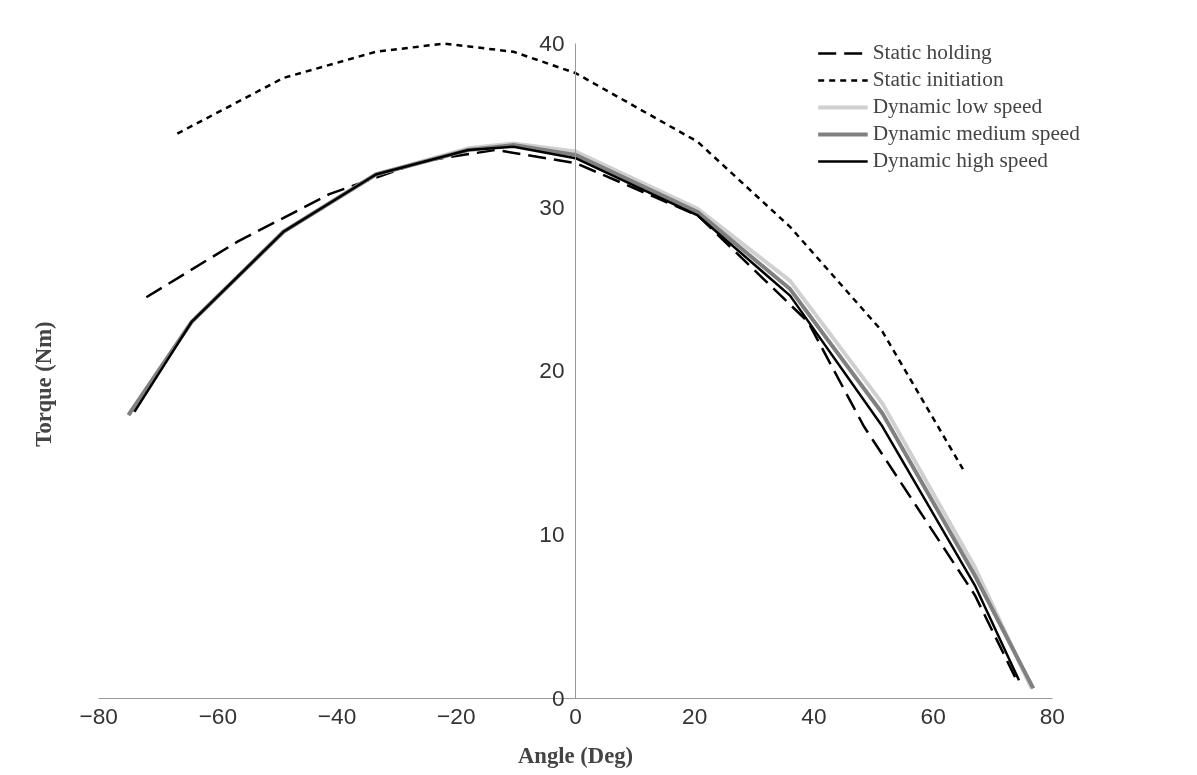 The width and height of the screenshot is (1197, 775). Describe the element at coordinates (218, 716) in the screenshot. I see `x-tick-label: −60` at that location.